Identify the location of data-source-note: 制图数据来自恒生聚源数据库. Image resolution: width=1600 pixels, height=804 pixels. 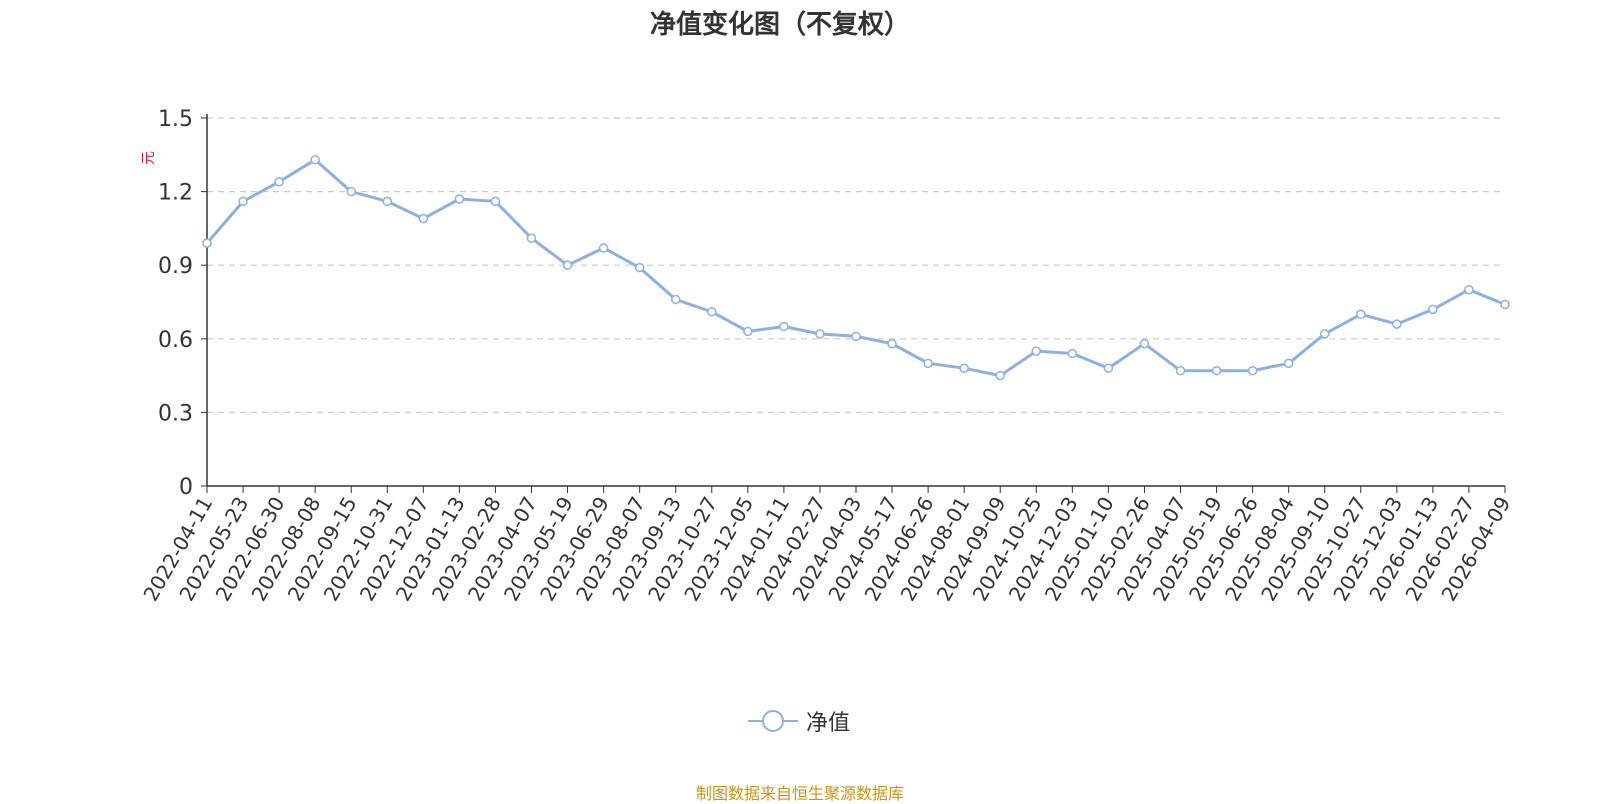
(799, 793).